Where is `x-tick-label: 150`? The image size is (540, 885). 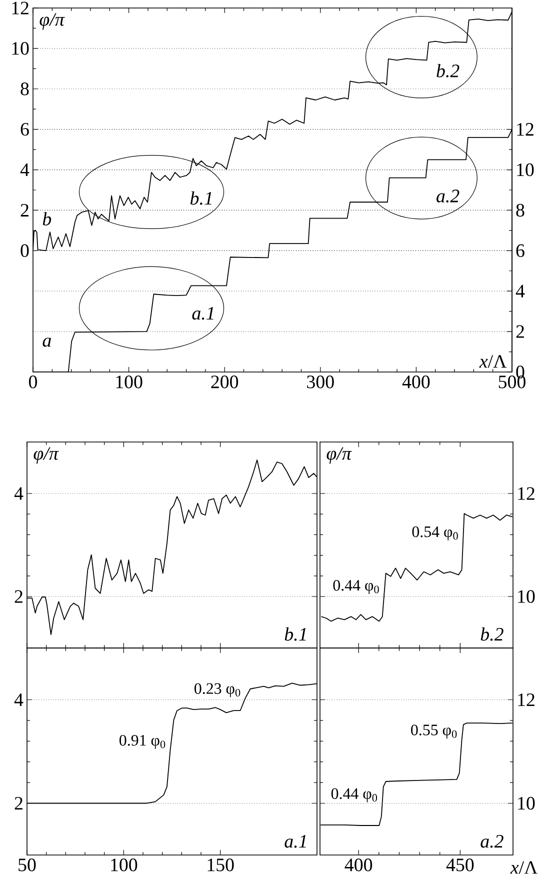
x-tick-label: 150 is located at coordinates (221, 865).